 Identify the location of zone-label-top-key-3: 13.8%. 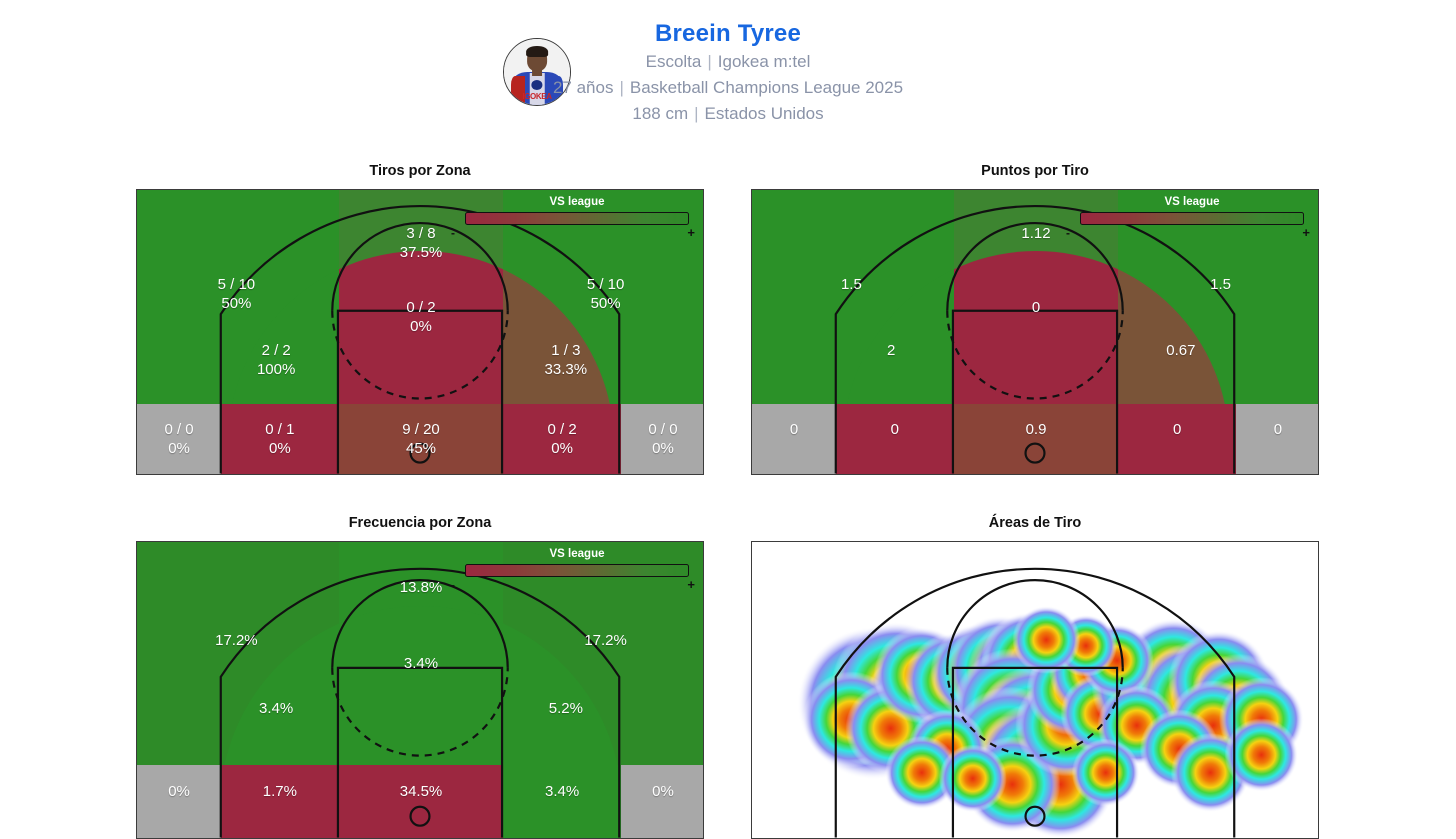
(421, 587).